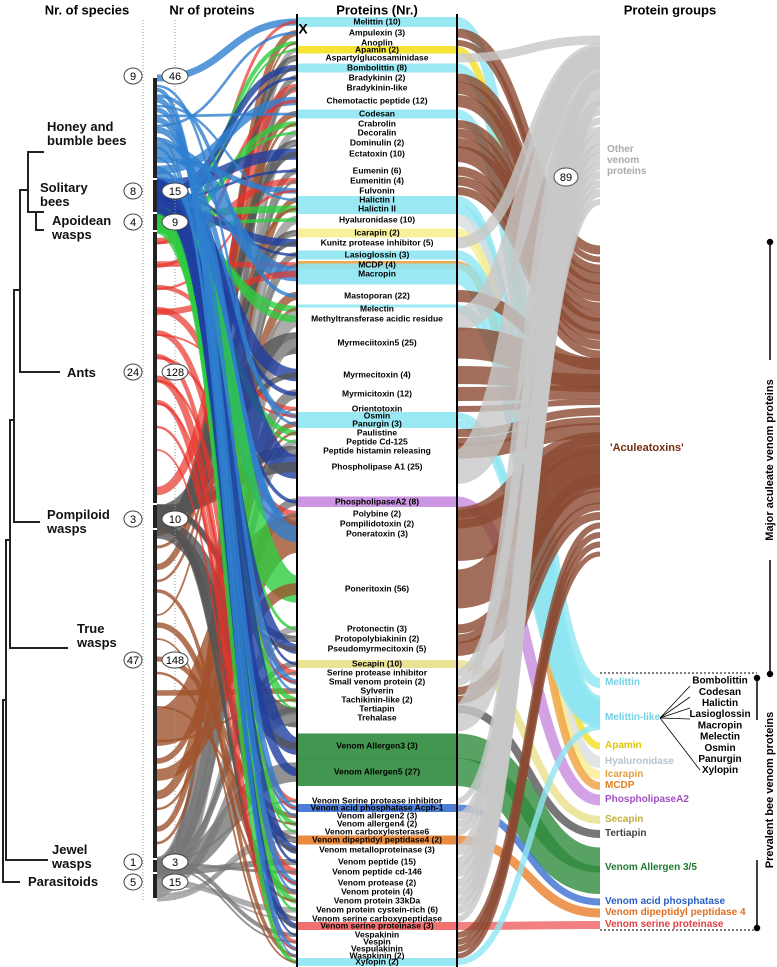 Image resolution: width=777 pixels, height=967 pixels. What do you see at coordinates (377, 77) in the screenshot?
I see `protein-label: Bradykinin (2)` at bounding box center [377, 77].